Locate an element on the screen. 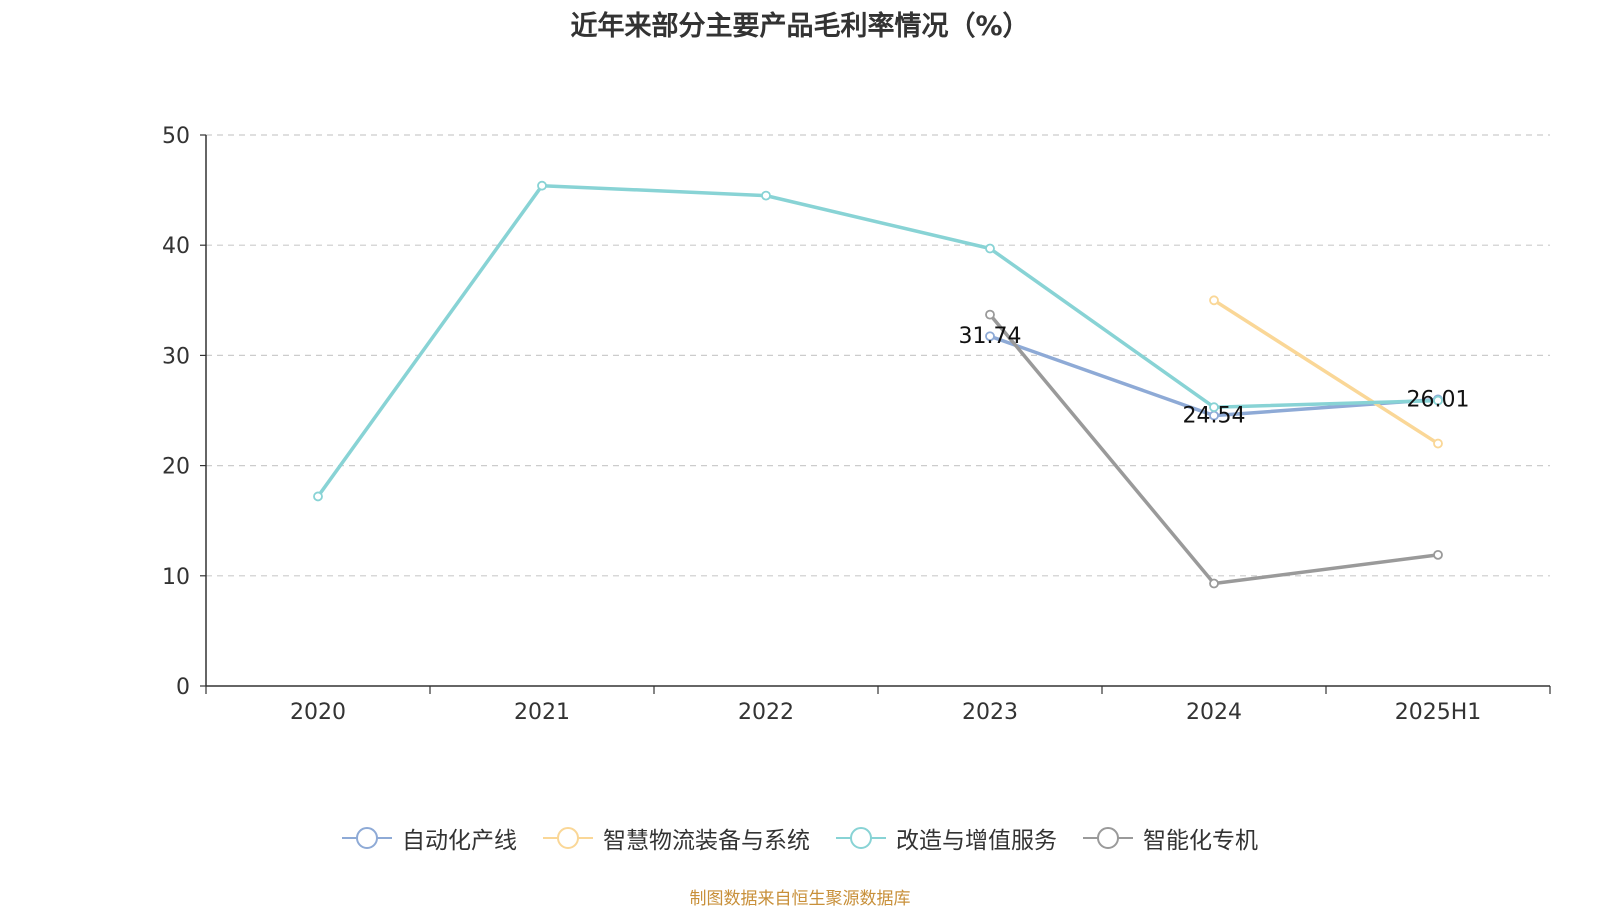  y-tick-label: 50 is located at coordinates (176, 136).